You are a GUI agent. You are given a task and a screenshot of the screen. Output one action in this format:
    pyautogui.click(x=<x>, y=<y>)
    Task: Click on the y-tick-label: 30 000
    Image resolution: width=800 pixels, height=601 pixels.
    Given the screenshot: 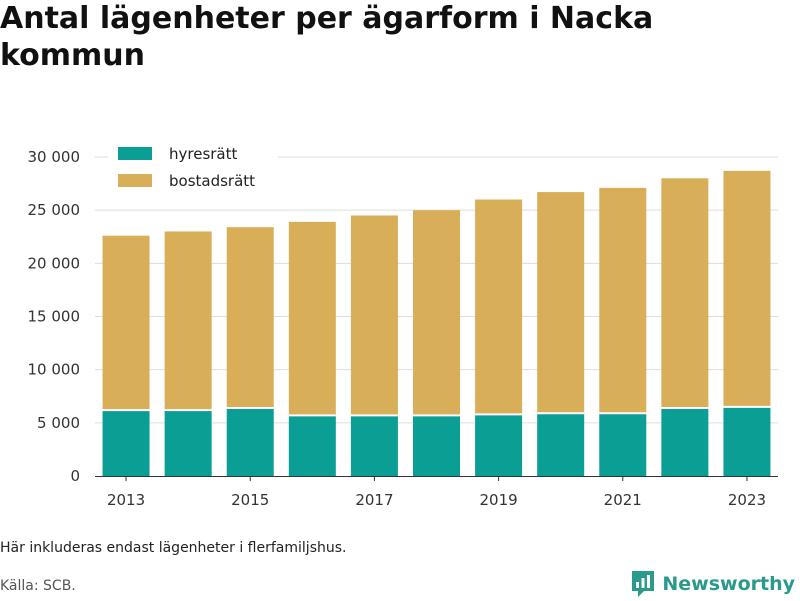 What is the action you would take?
    pyautogui.click(x=54, y=157)
    